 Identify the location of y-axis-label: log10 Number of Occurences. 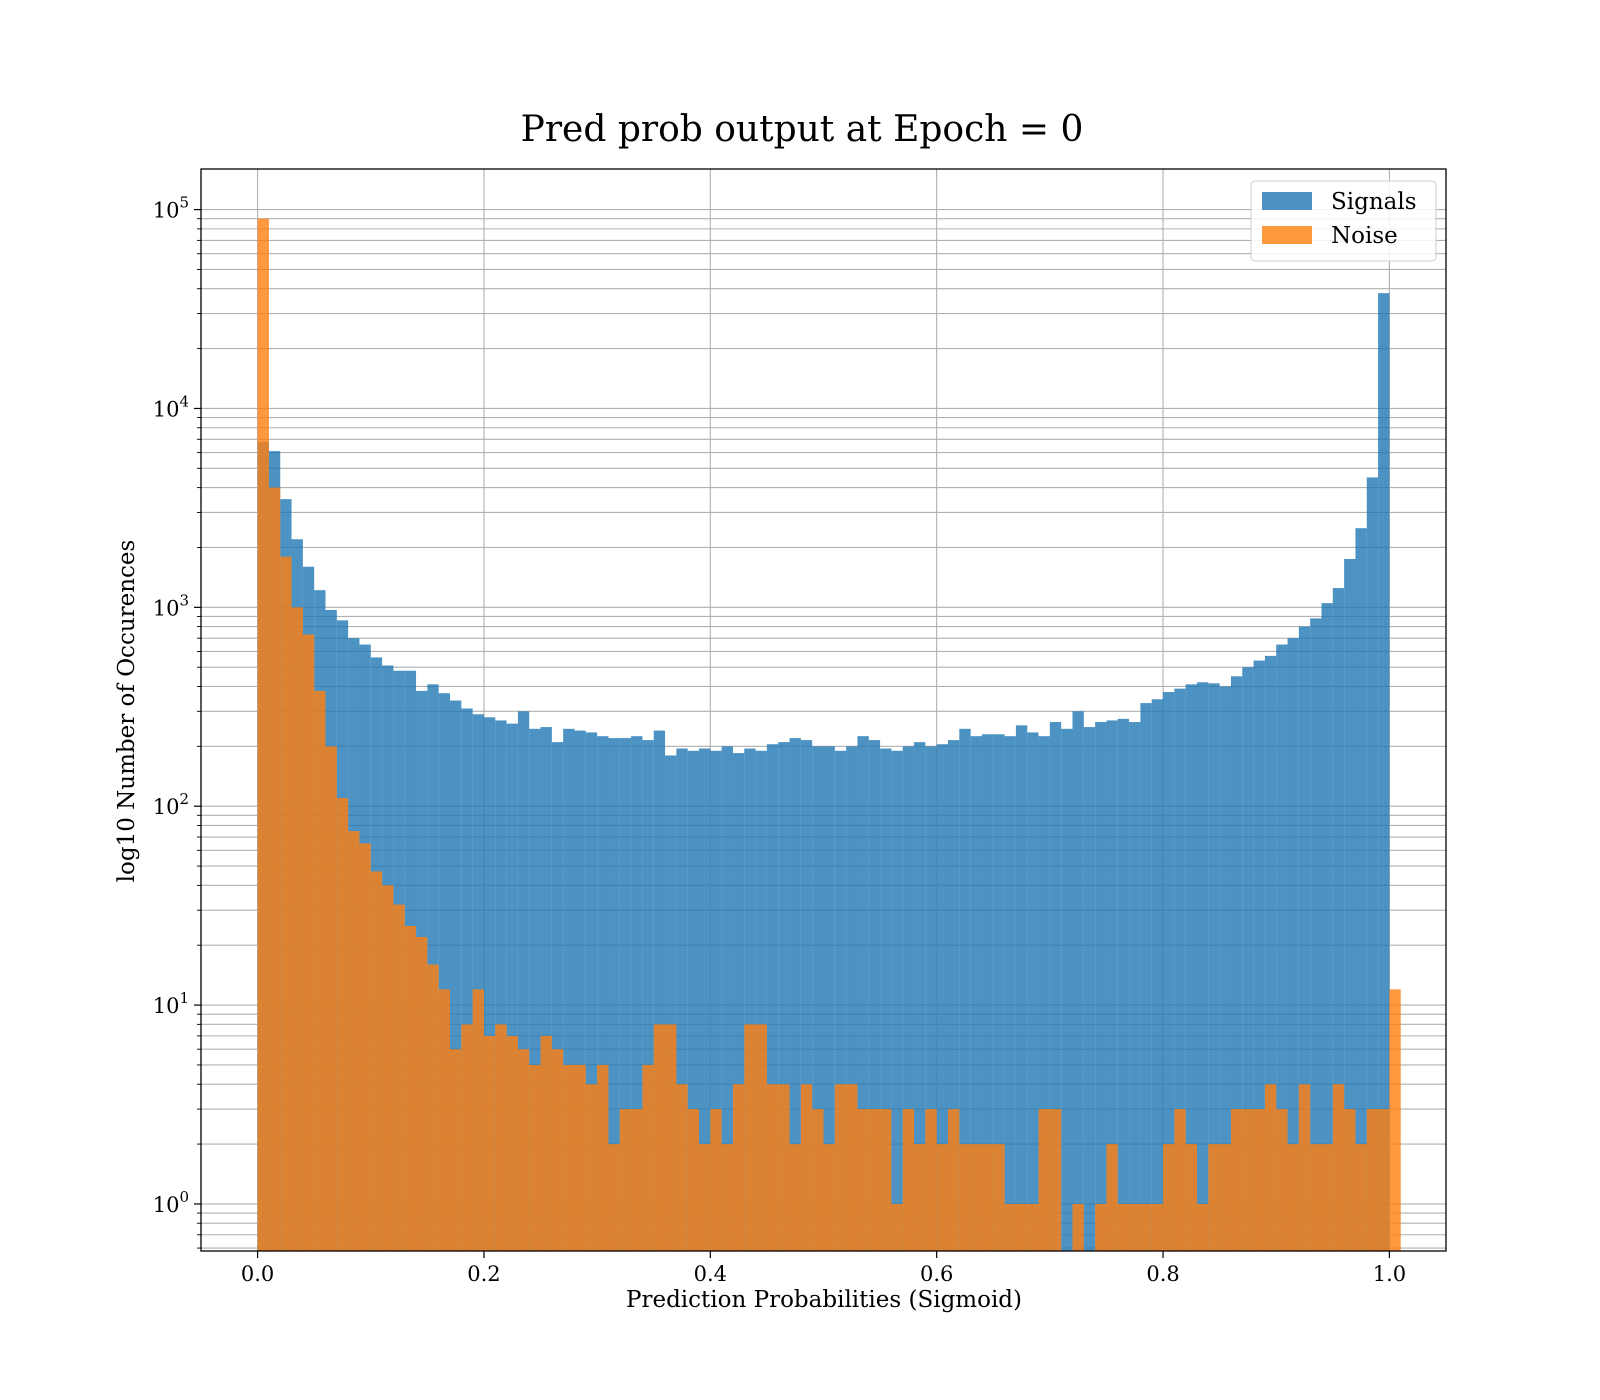
(127, 711).